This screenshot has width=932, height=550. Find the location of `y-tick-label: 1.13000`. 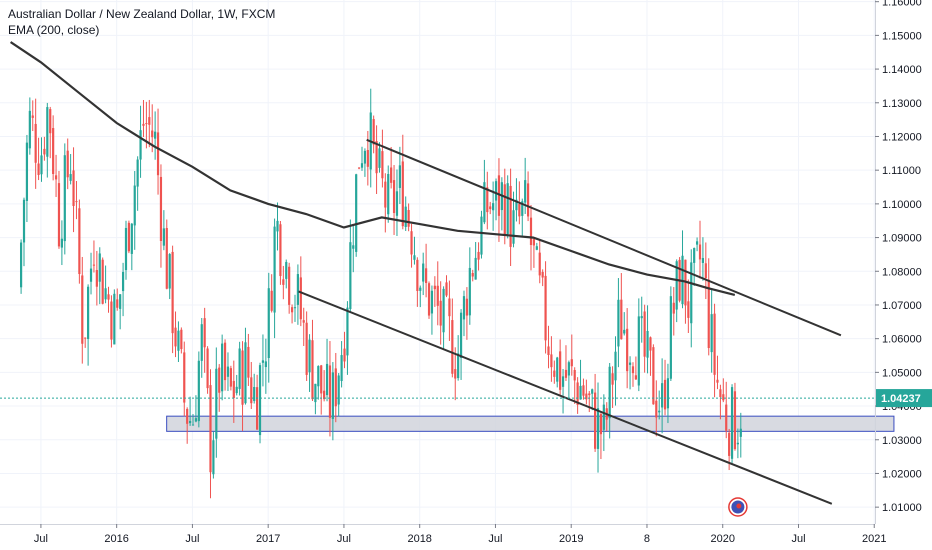

y-tick-label: 1.13000 is located at coordinates (902, 104).